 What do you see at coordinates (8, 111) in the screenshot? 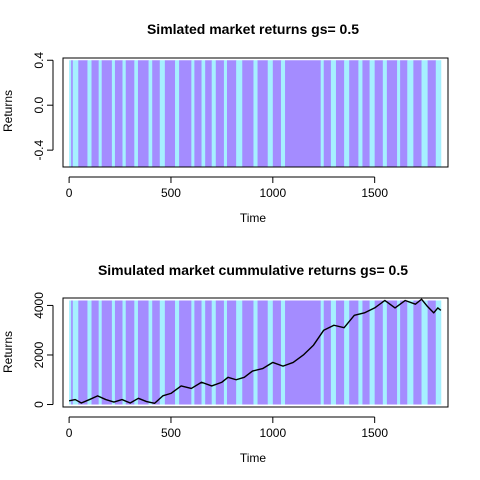
I see `top-y-label: Returns` at bounding box center [8, 111].